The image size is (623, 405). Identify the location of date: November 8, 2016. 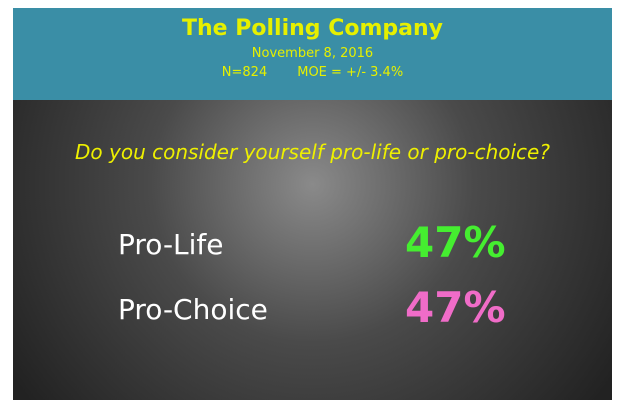
(312, 53).